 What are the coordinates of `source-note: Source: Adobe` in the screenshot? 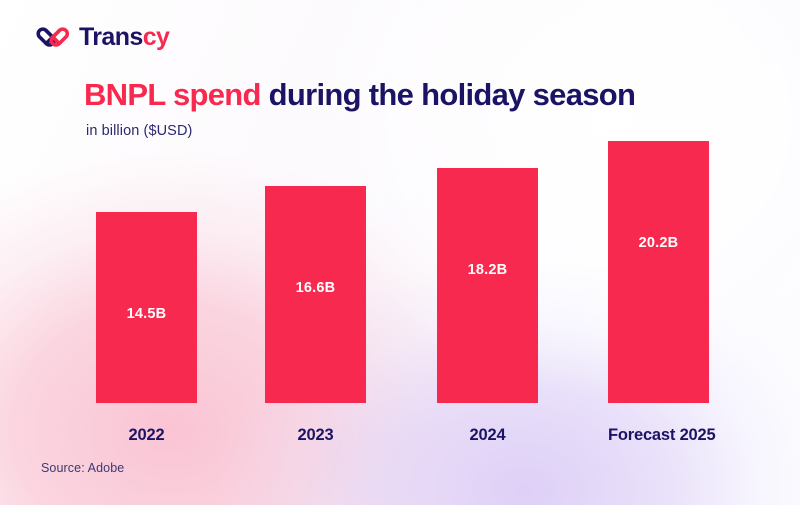 It's located at (83, 468).